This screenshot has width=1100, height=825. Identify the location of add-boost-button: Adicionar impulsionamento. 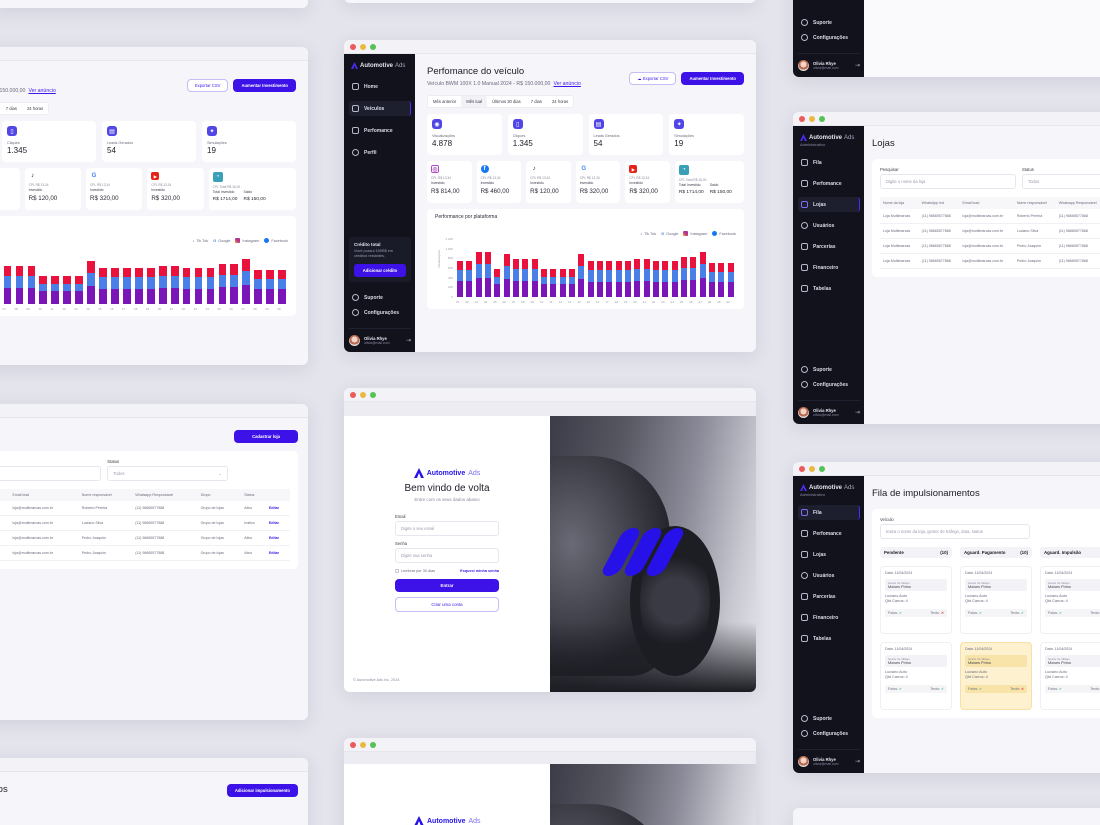
(262, 790).